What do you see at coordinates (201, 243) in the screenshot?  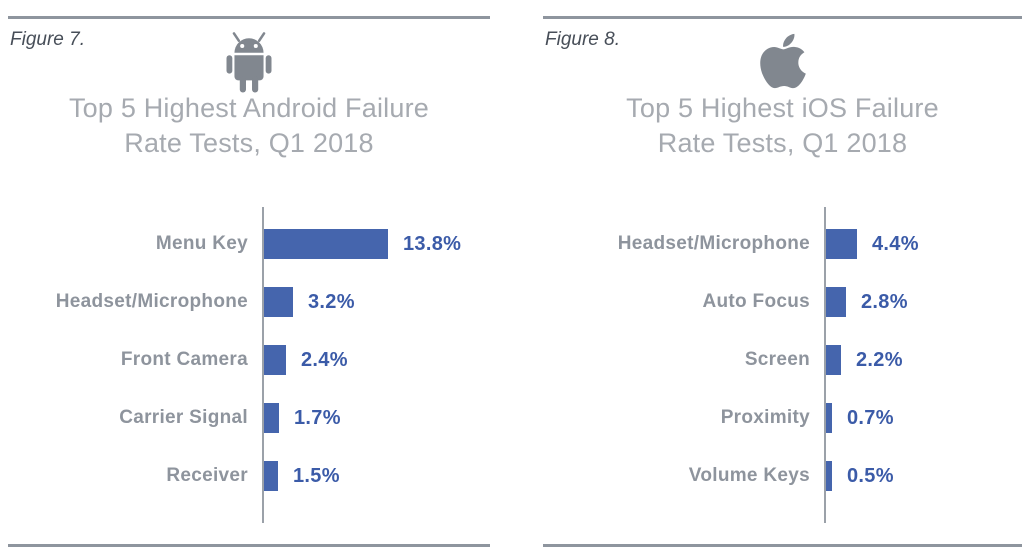 I see `category-label: Menu Key` at bounding box center [201, 243].